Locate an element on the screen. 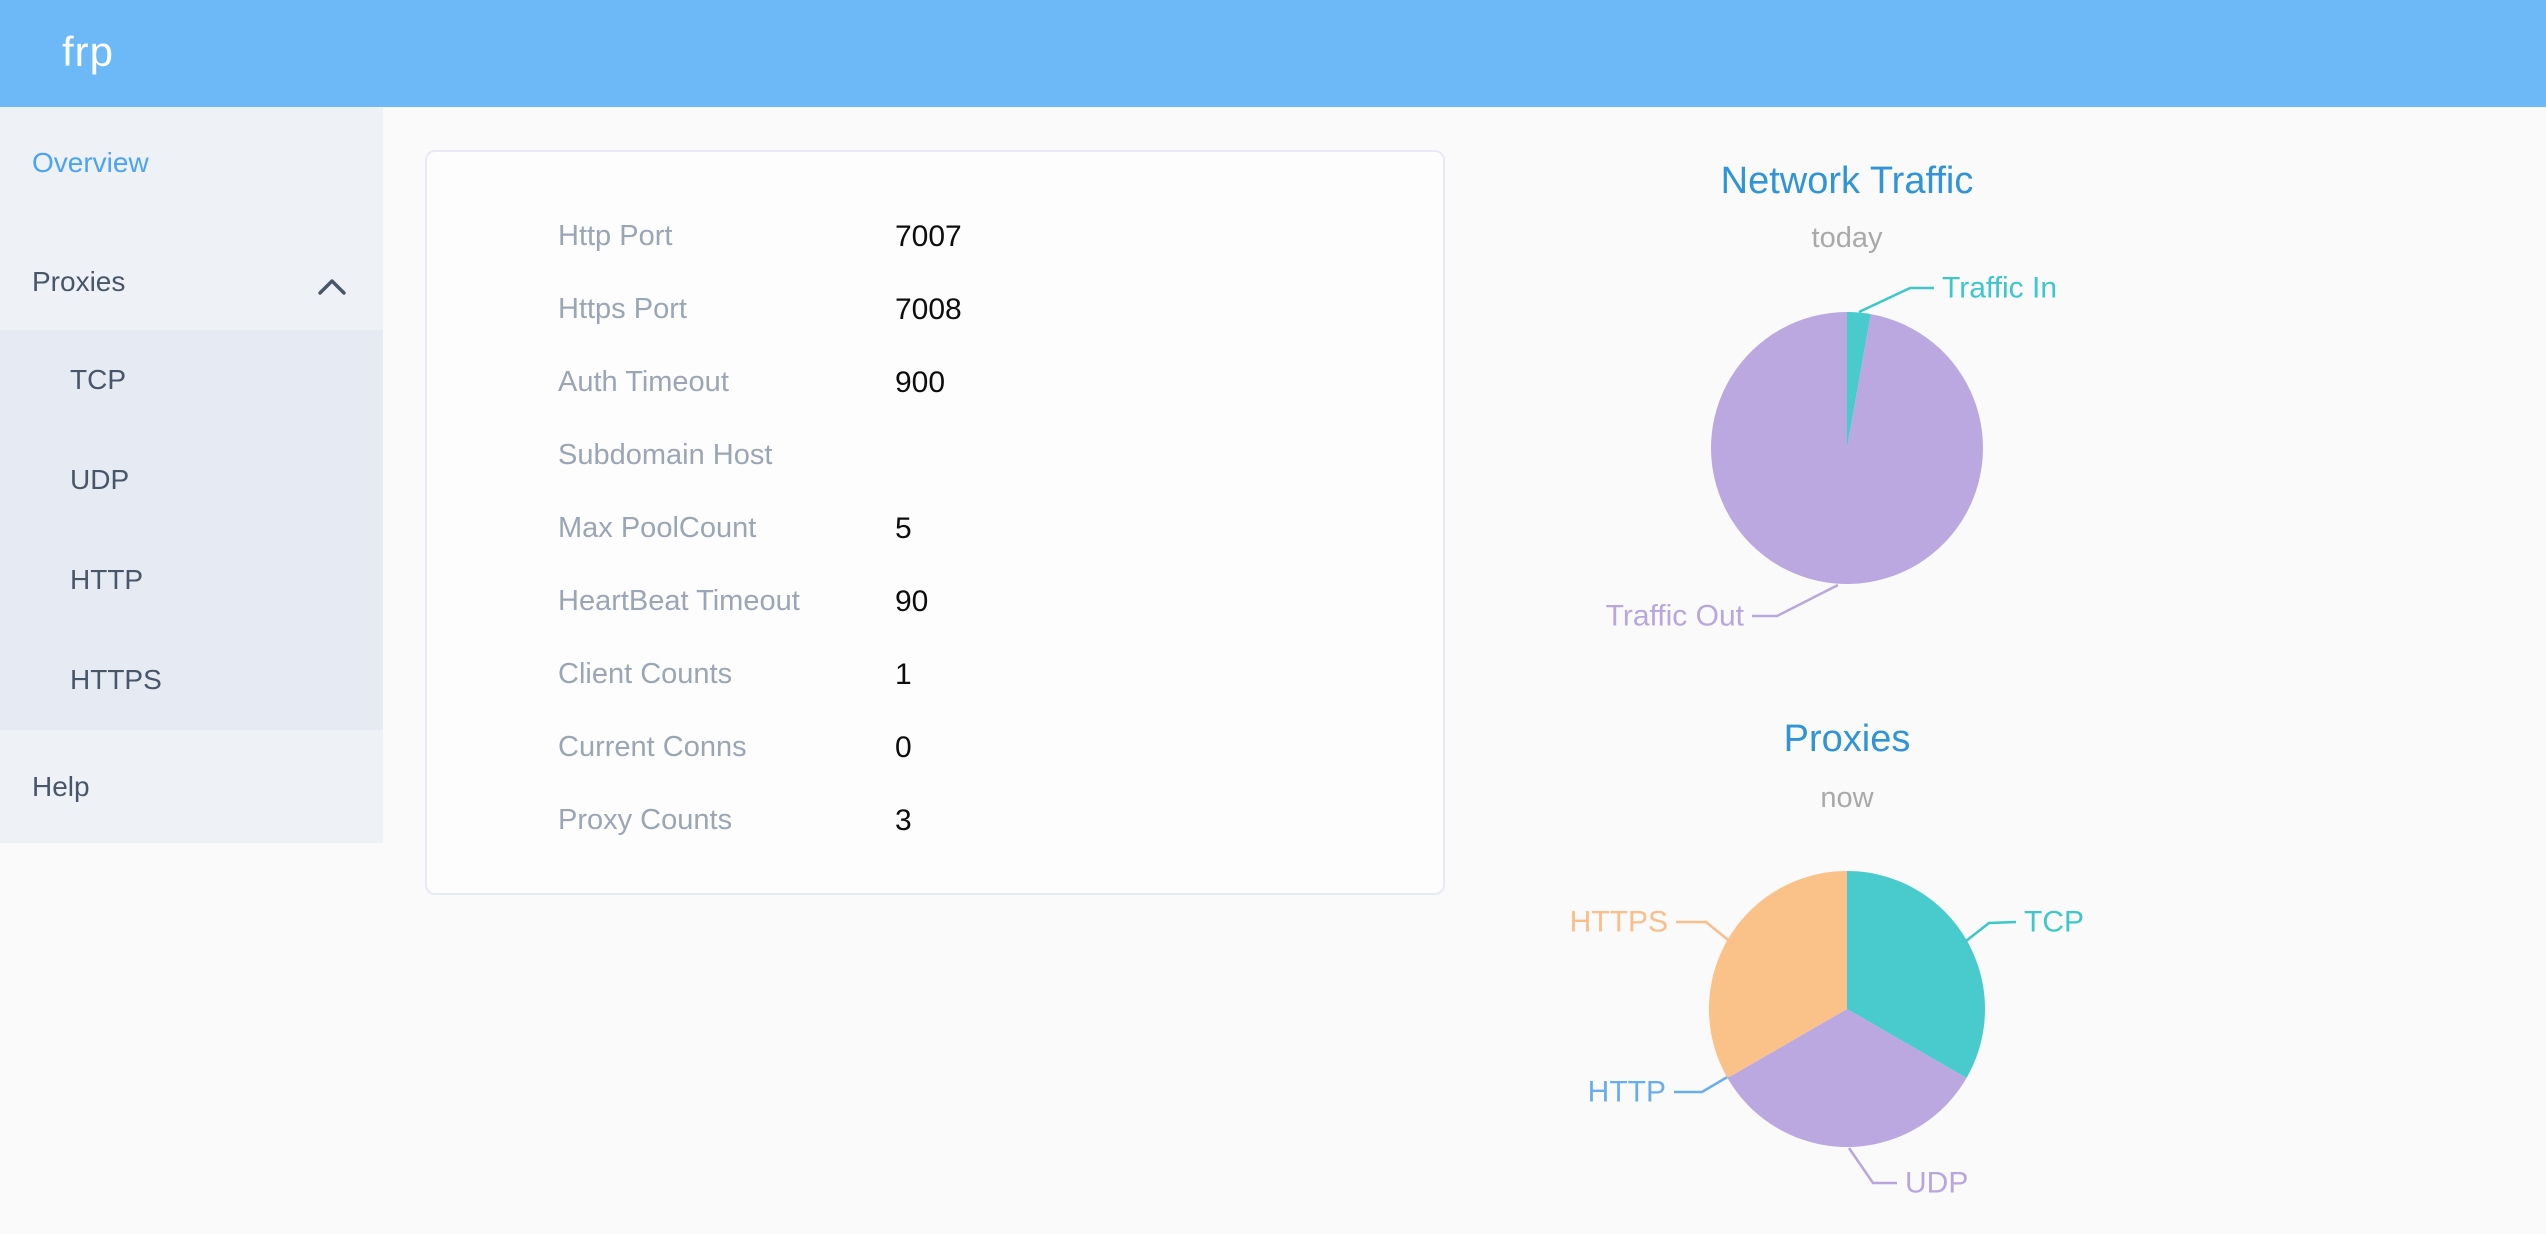 This screenshot has width=2546, height=1234. pie-slice-traffic-out is located at coordinates (1846, 448).